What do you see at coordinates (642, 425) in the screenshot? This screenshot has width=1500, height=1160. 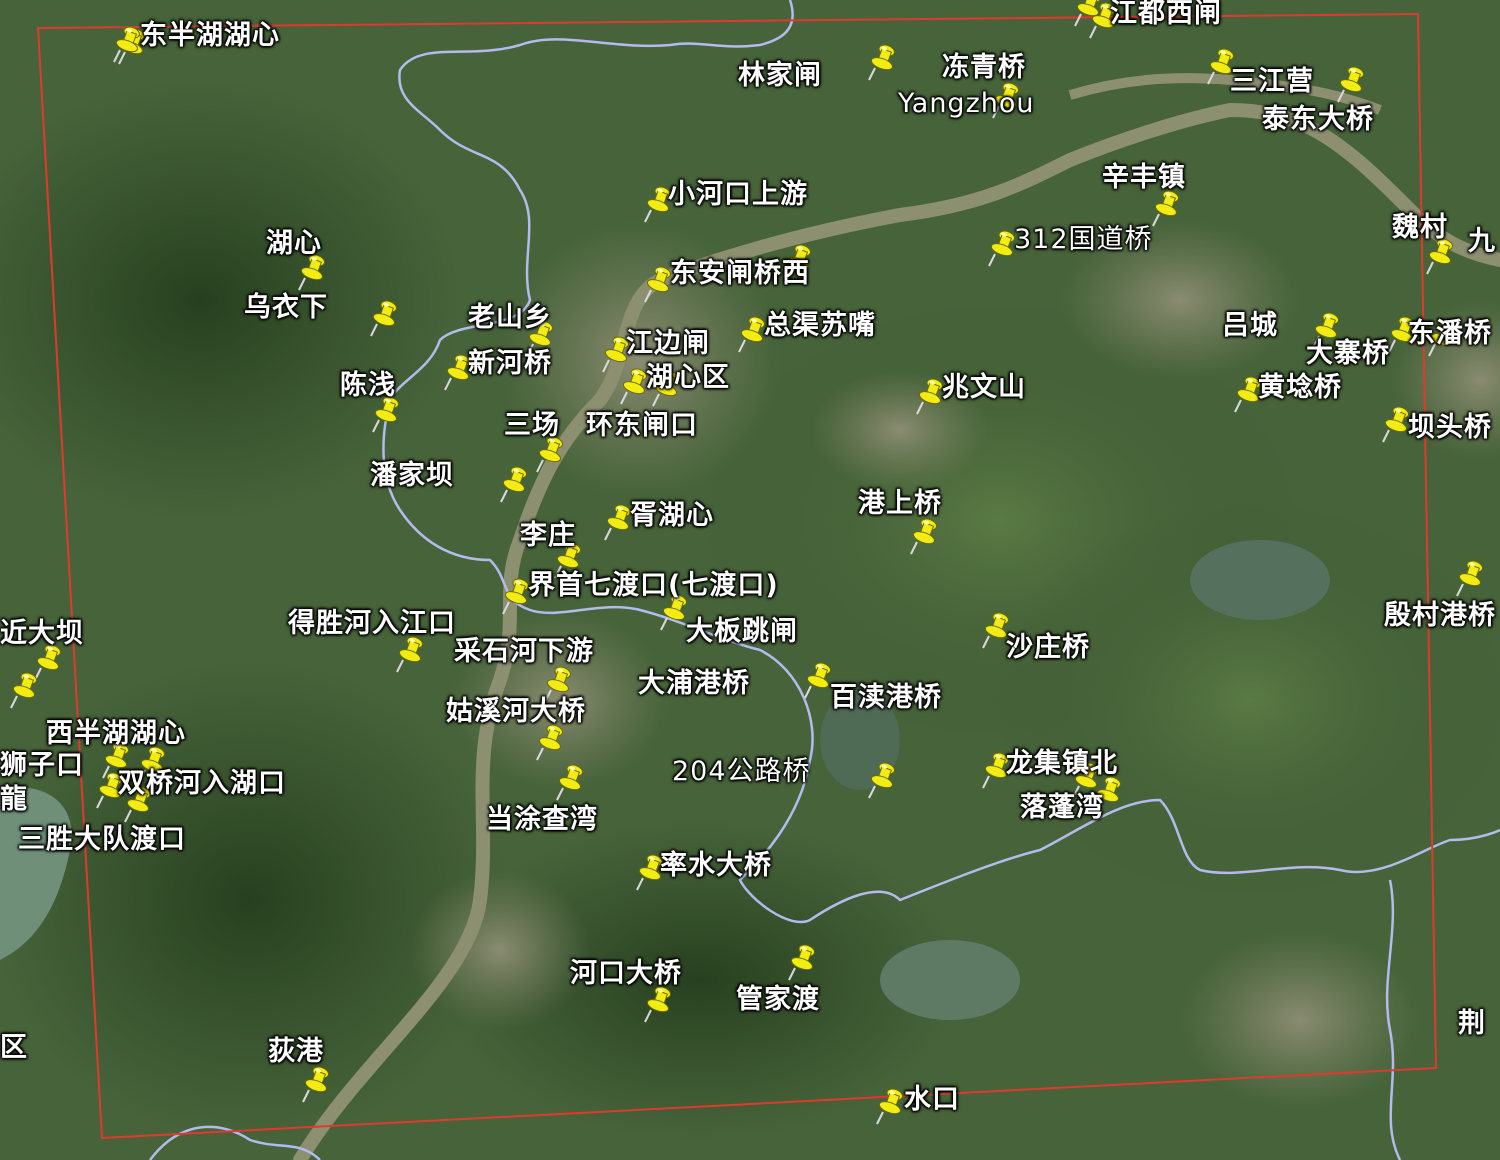 I see `place-label-huandongzhakou: 环东闸口` at bounding box center [642, 425].